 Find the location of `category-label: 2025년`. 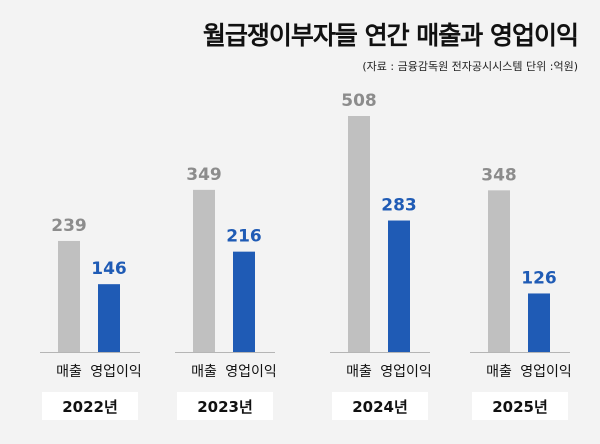

category-label: 2025년 is located at coordinates (520, 407).